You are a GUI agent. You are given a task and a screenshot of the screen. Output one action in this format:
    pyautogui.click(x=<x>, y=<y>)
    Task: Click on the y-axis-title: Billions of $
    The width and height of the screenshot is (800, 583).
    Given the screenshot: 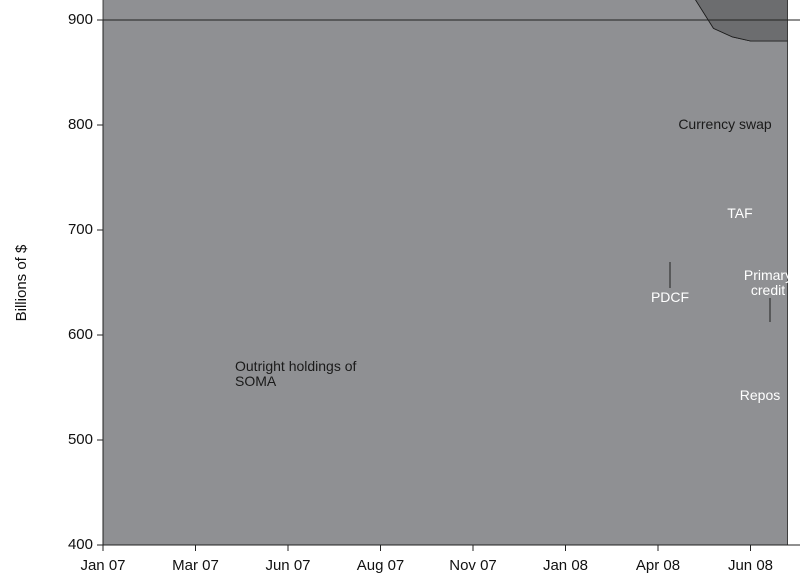 What is the action you would take?
    pyautogui.click(x=21, y=282)
    